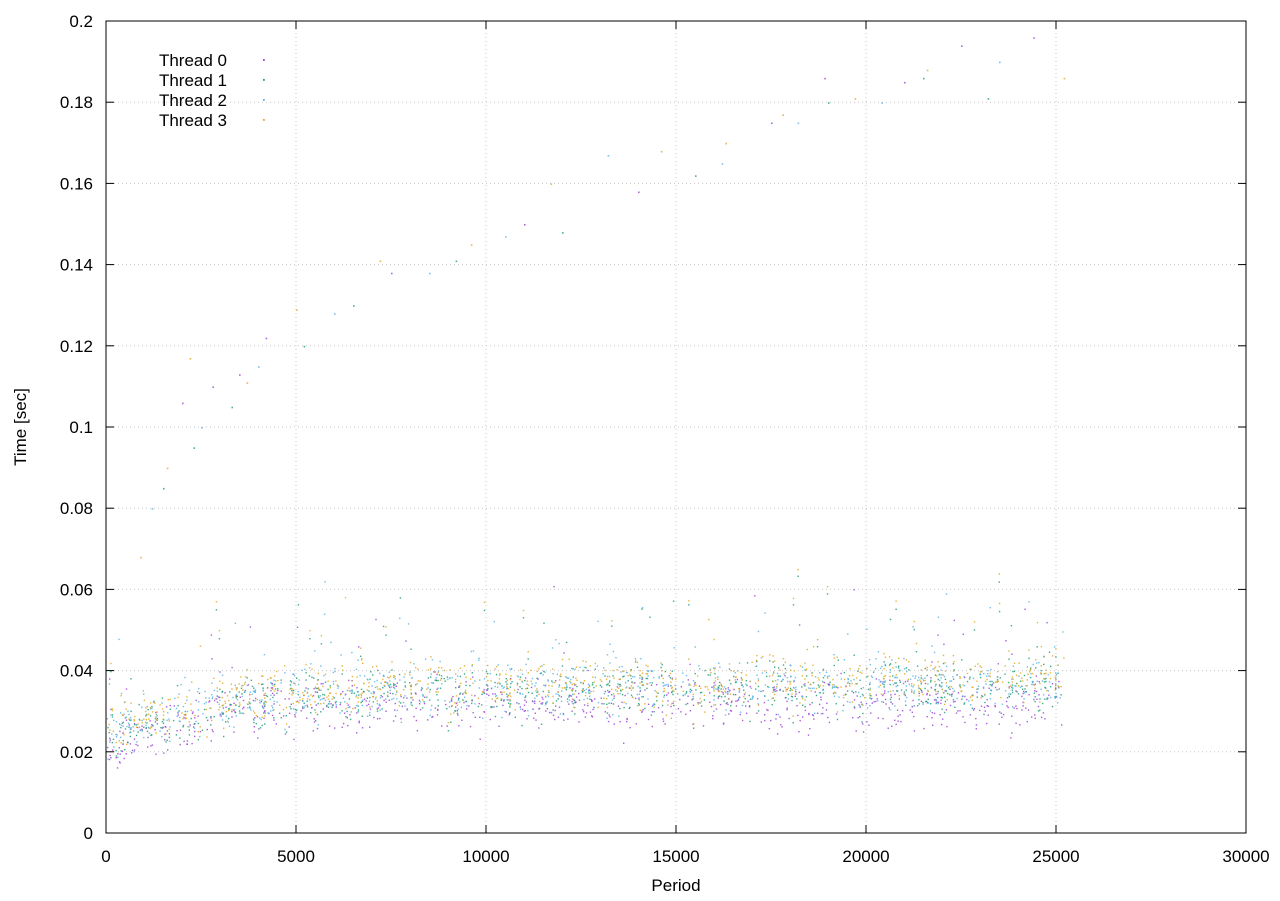 This screenshot has height=901, width=1280. Describe the element at coordinates (675, 885) in the screenshot. I see `x-axis-title: Period` at that location.